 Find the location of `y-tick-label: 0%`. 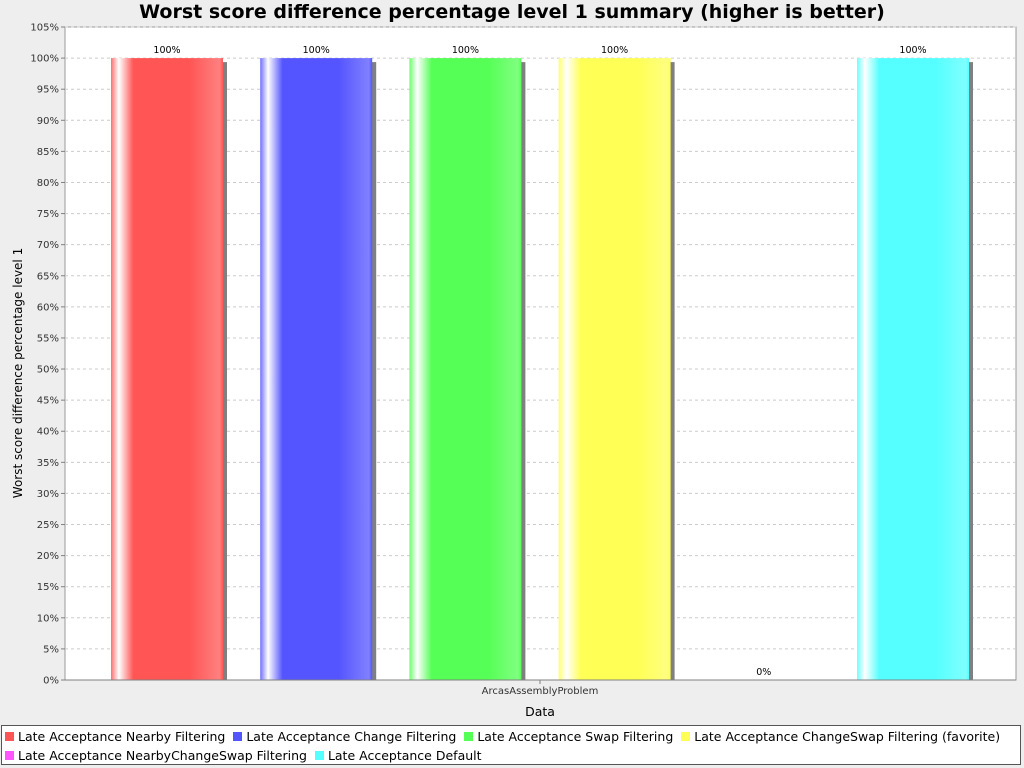

y-tick-label: 0% is located at coordinates (51, 681).